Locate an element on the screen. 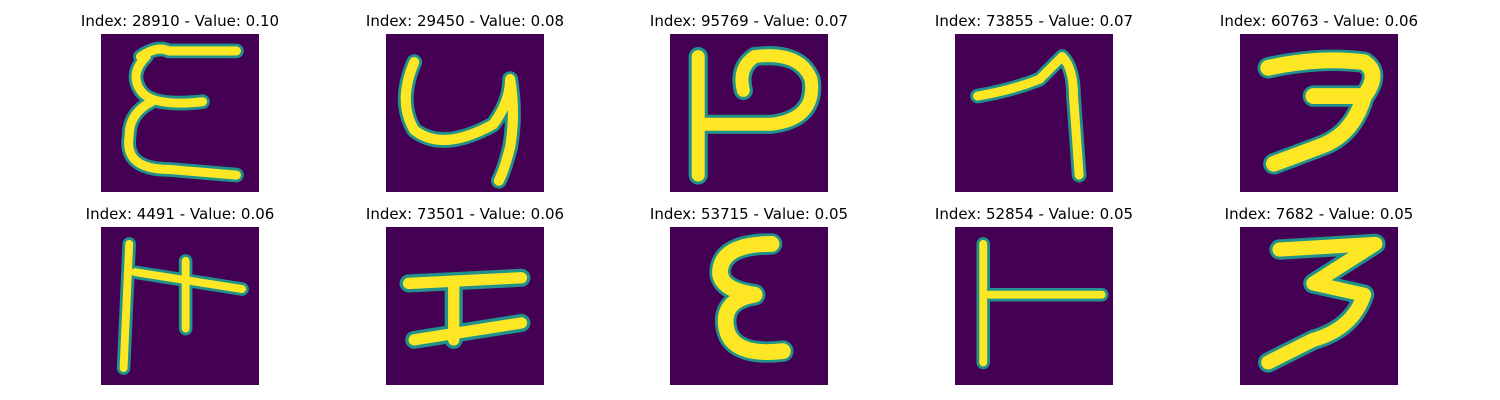 The height and width of the screenshot is (400, 1500). panel-title: Index: 73855 - Value: 0.07 is located at coordinates (1034, 21).